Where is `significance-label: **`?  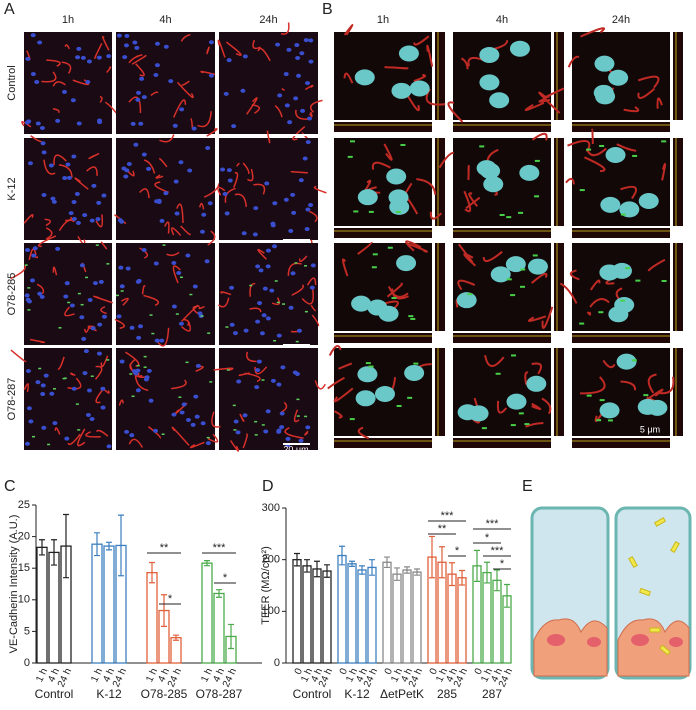
significance-label: ** is located at coordinates (442, 529).